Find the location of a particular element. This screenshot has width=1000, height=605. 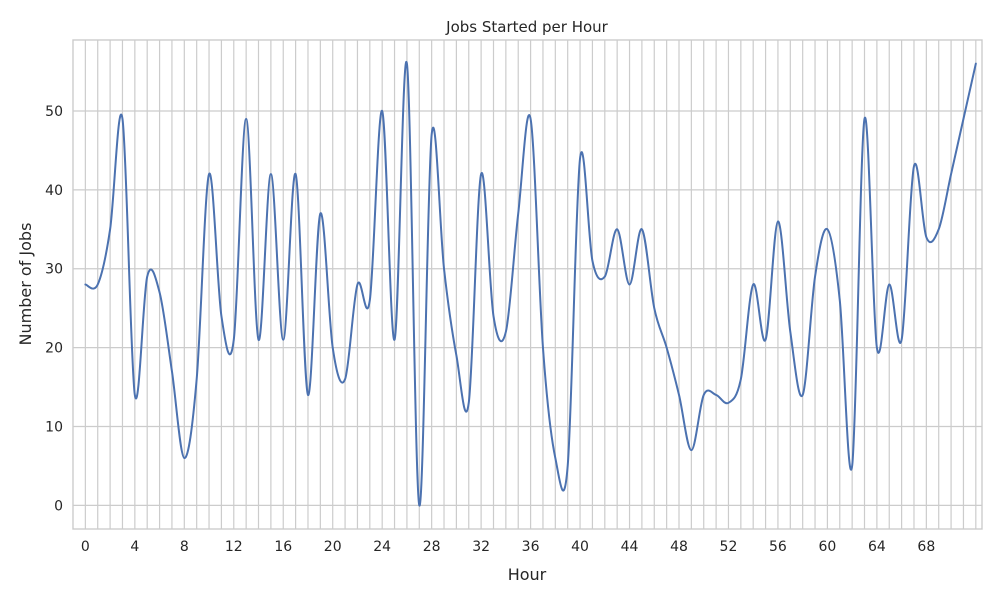

y-tick-label: 20 is located at coordinates (54, 349).